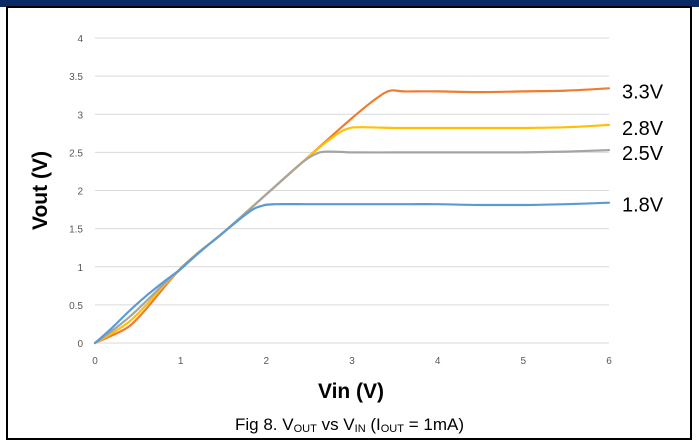 The width and height of the screenshot is (699, 445). I want to click on y-tick-label: 4, so click(80, 39).